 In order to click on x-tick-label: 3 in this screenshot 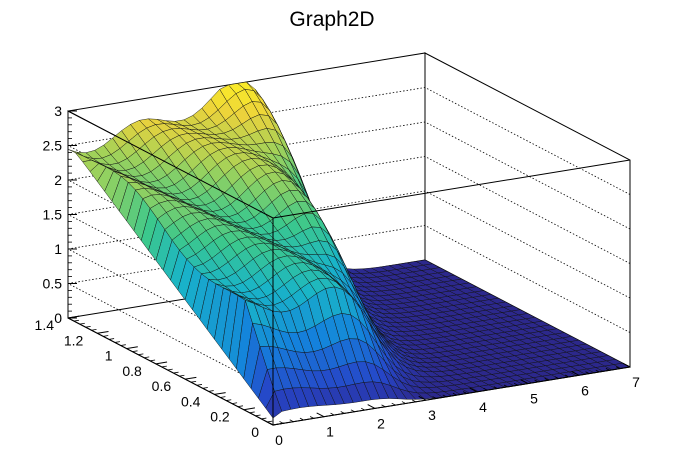, I will do `click(432, 415)`.